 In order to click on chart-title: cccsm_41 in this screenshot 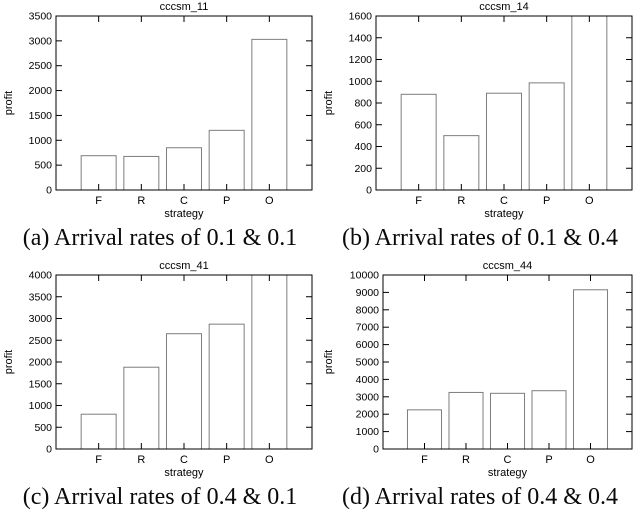, I will do `click(184, 266)`.